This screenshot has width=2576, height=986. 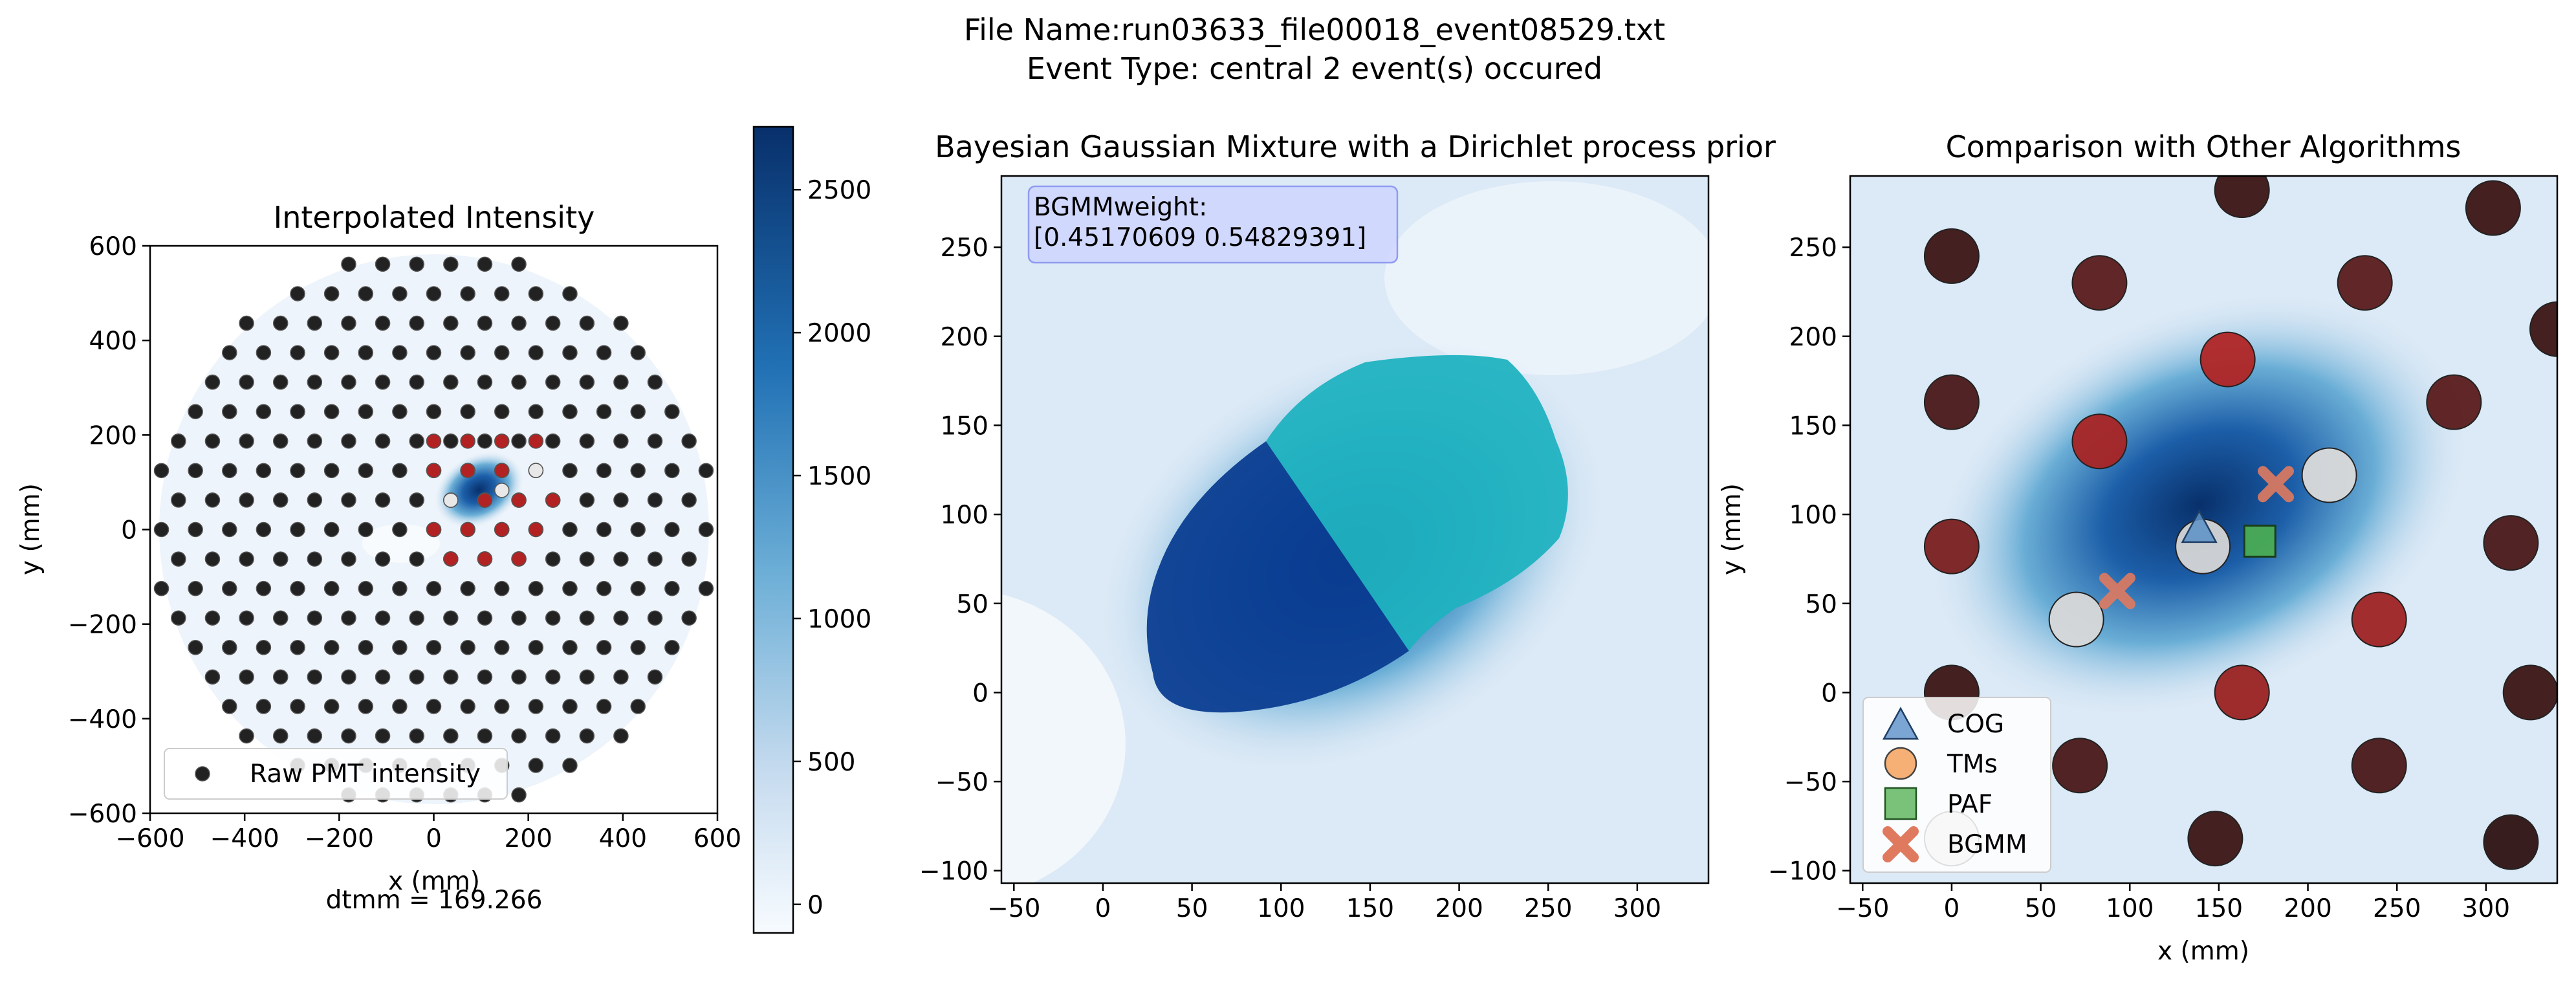 What do you see at coordinates (832, 548) in the screenshot?
I see `colorbar-ticks: 0 500 1000 1500 2000 2500` at bounding box center [832, 548].